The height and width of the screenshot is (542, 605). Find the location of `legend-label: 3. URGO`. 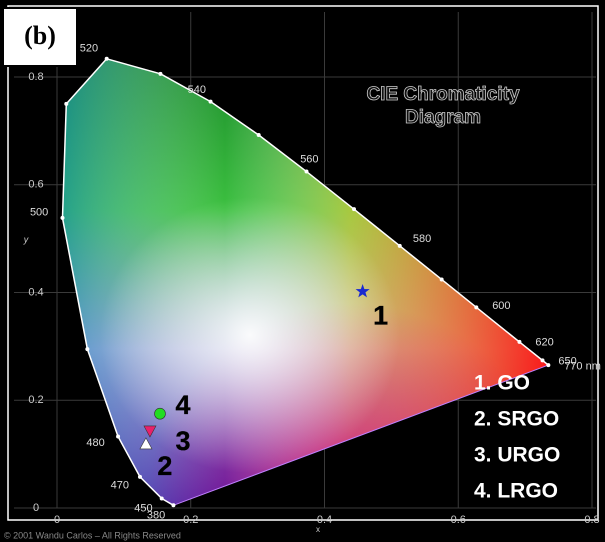

legend-label: 3. URGO is located at coordinates (517, 455).